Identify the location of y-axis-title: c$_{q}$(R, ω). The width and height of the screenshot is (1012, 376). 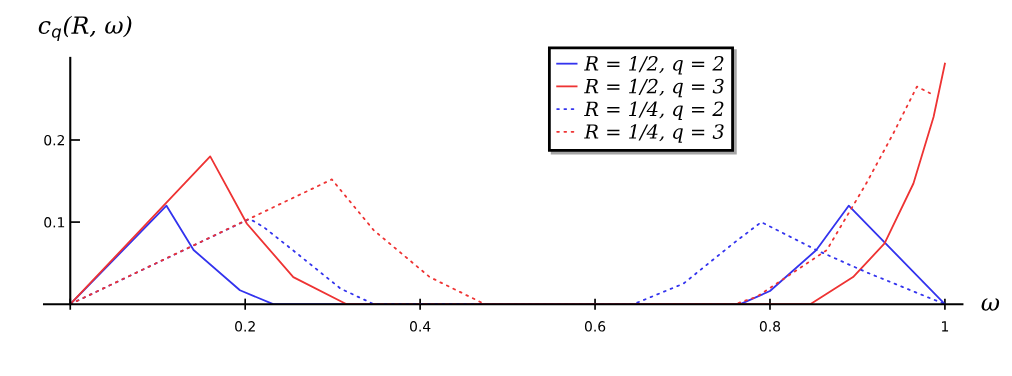
(85, 28).